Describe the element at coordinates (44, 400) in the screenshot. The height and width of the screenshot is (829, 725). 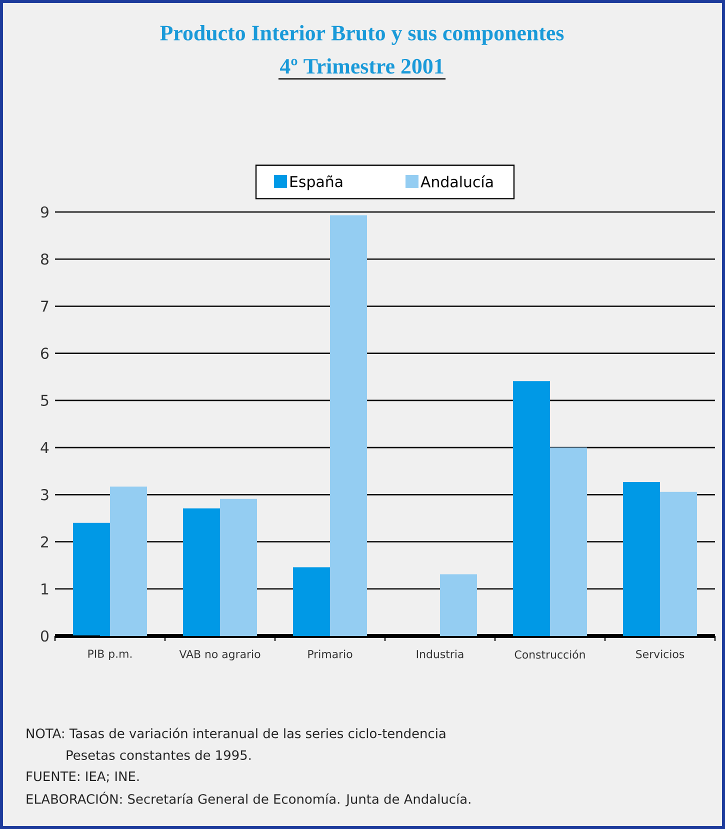
I see `y-tick-label: 5` at that location.